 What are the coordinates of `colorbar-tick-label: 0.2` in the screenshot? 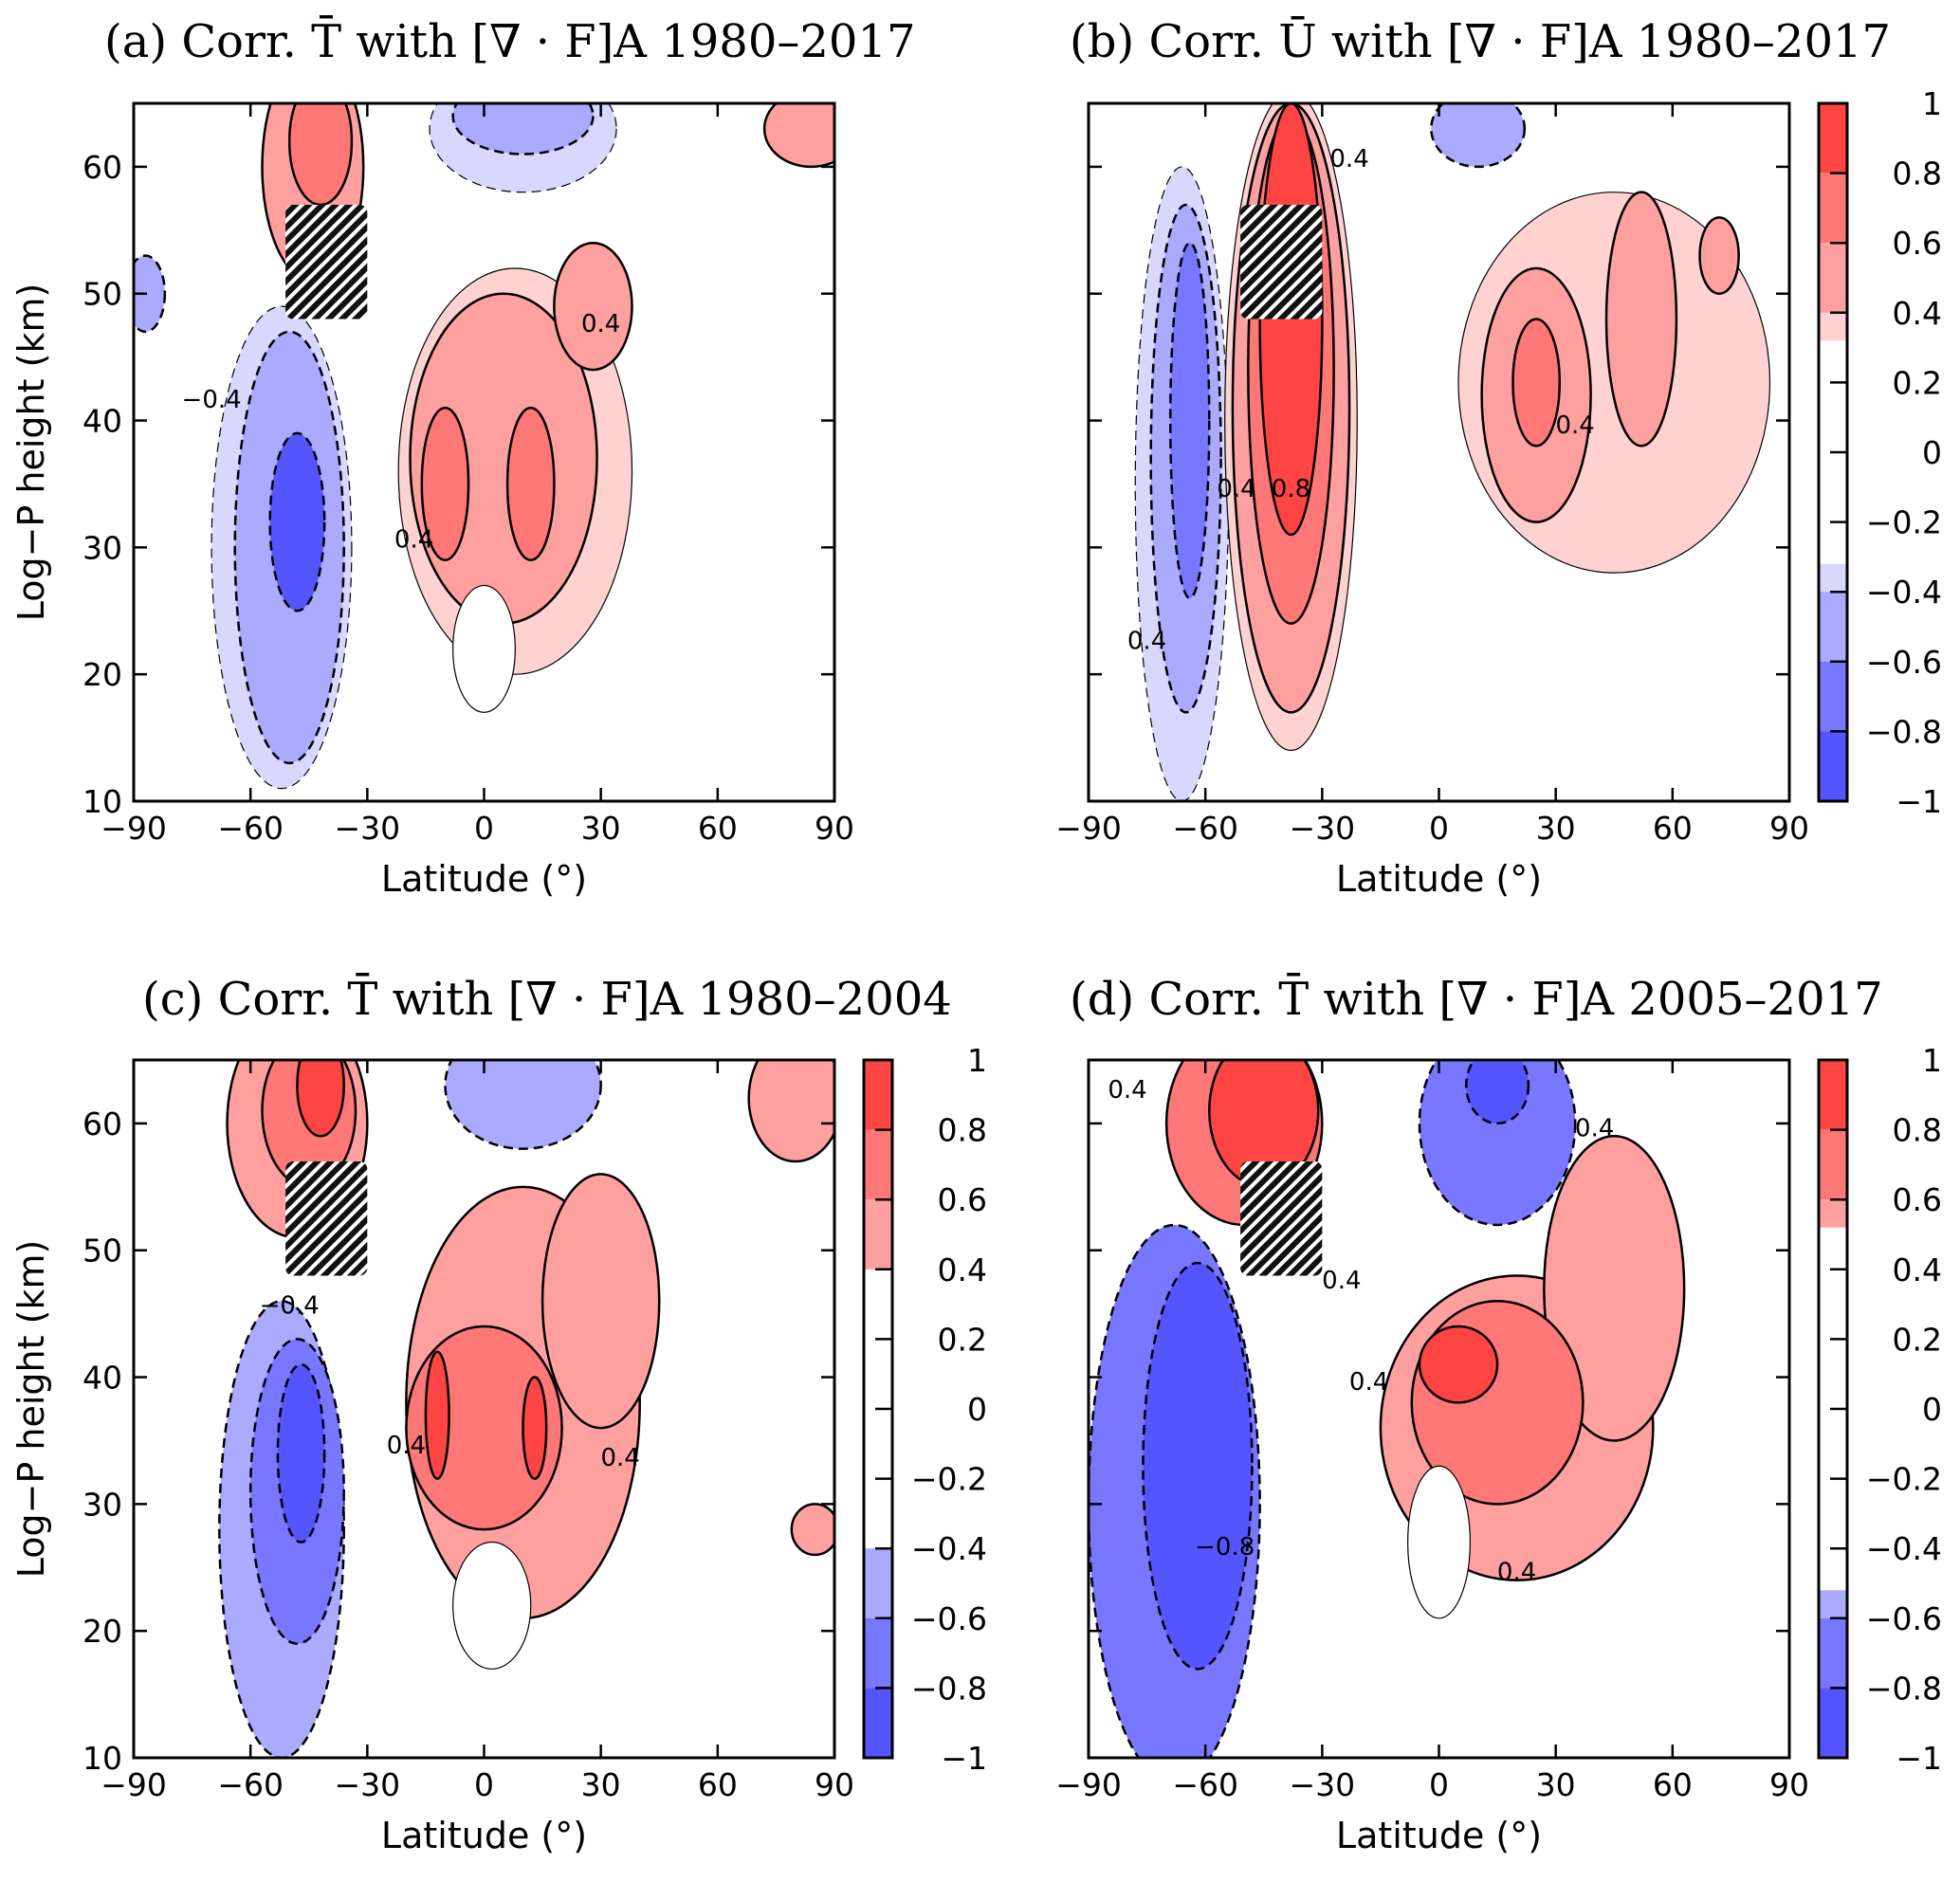 It's located at (962, 1339).